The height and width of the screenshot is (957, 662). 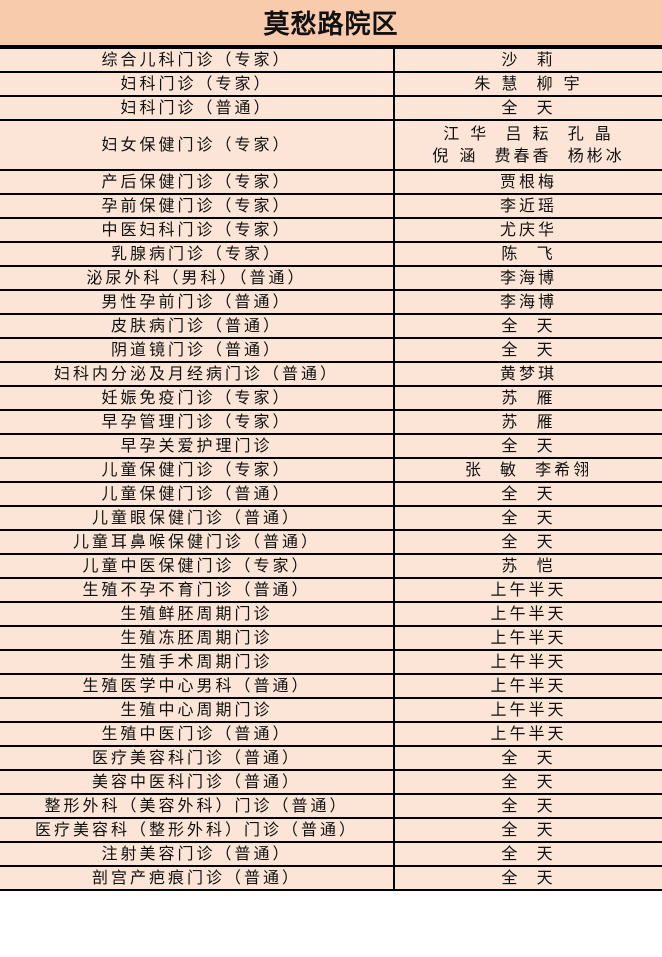 I want to click on doctor-names: 沙 莉, so click(x=528, y=59).